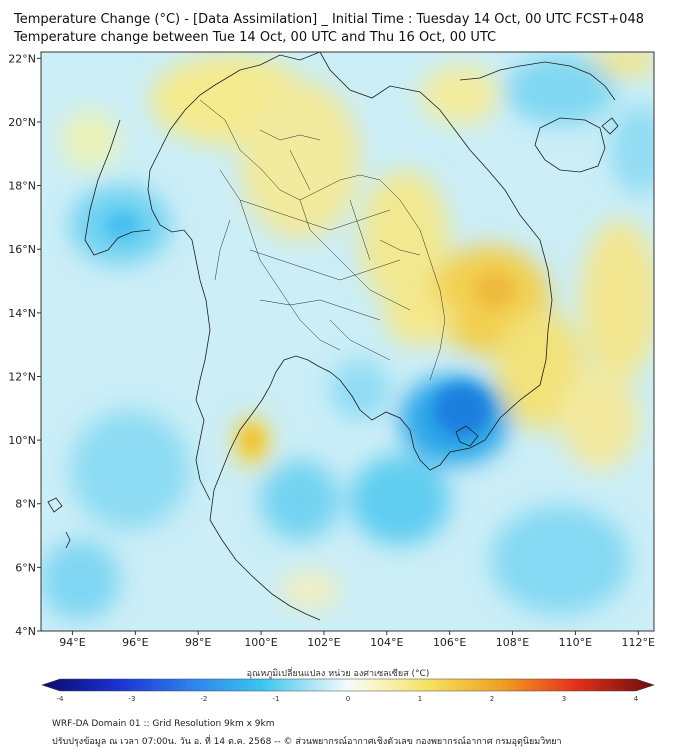  What do you see at coordinates (260, 642) in the screenshot?
I see `lon-tick-label: 100°E` at bounding box center [260, 642].